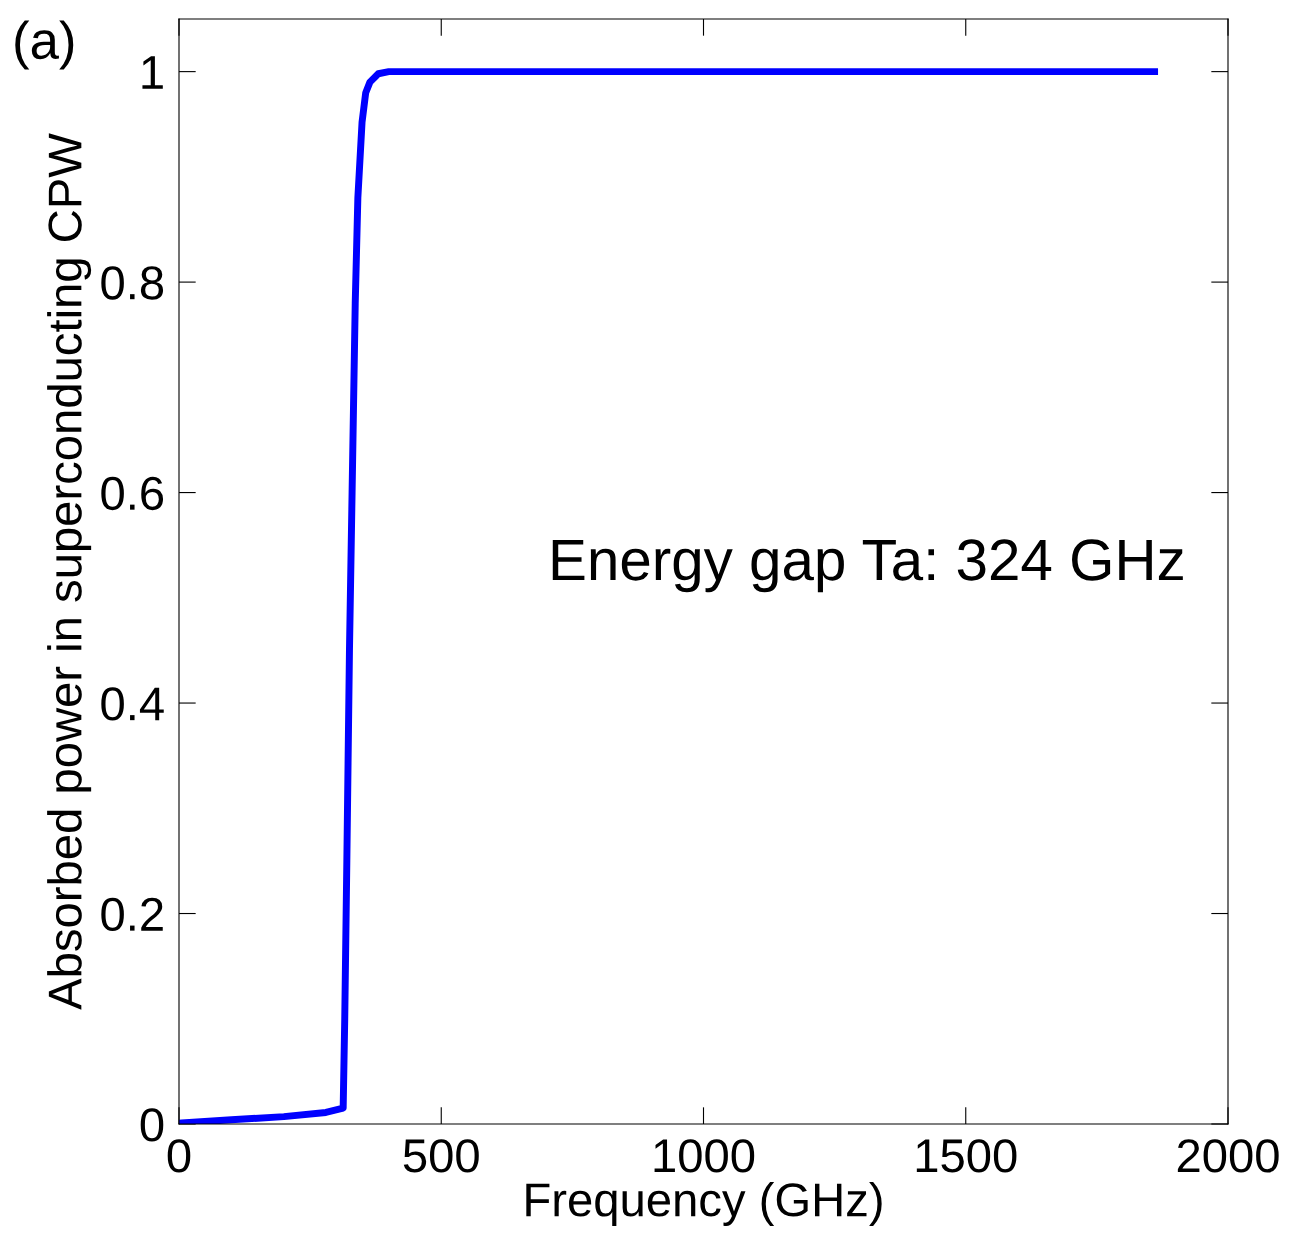 This screenshot has height=1248, width=1297. What do you see at coordinates (966, 1156) in the screenshot?
I see `x-tick-label: 1500` at bounding box center [966, 1156].